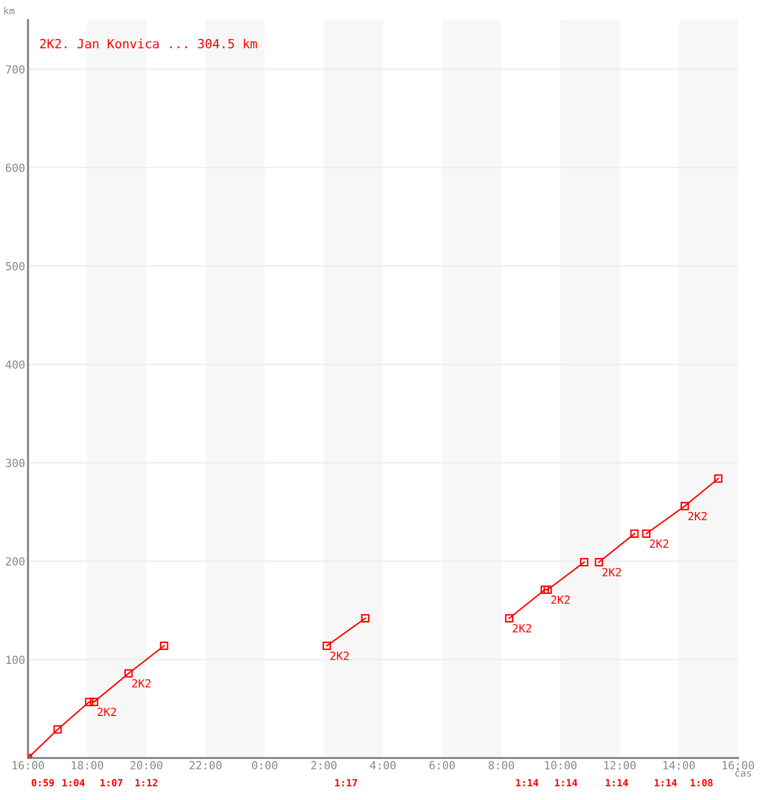  Describe the element at coordinates (15, 168) in the screenshot. I see `y-tick-label: 600` at that location.